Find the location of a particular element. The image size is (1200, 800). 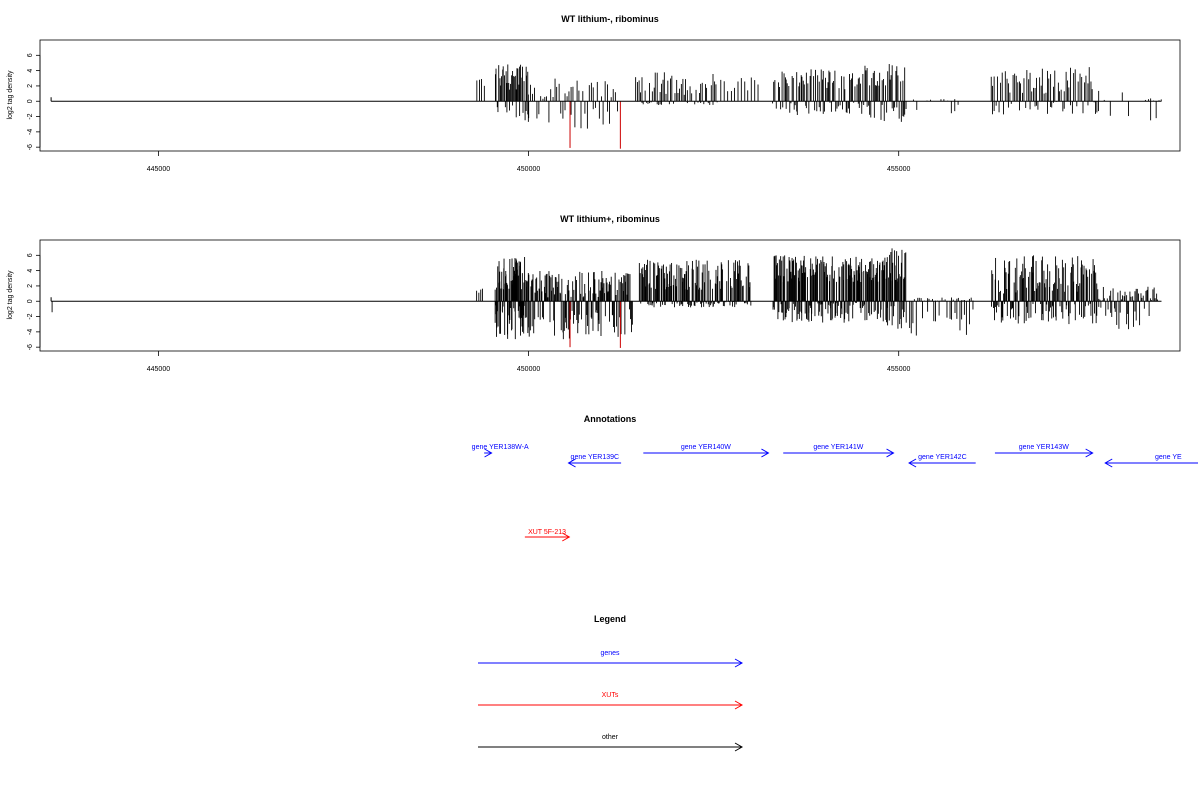

legend-item: XUTs is located at coordinates (611, 701).